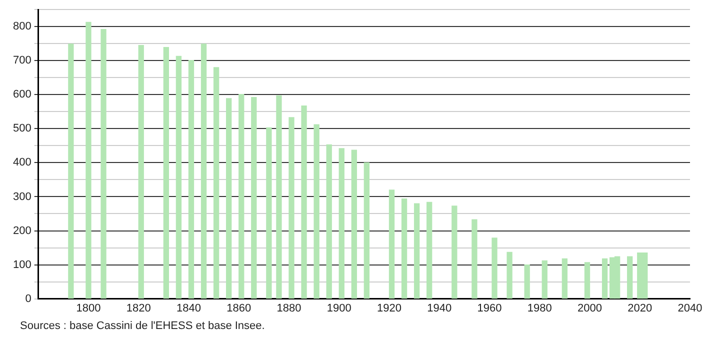  I want to click on y-tick-label: 0, so click(28, 298).